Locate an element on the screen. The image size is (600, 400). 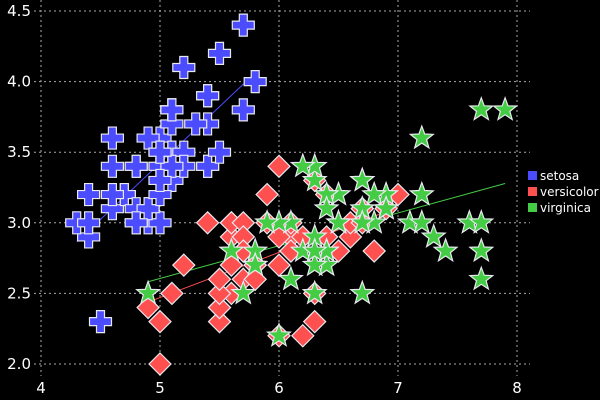
legend: setosa versicolor virginica is located at coordinates (563, 192).